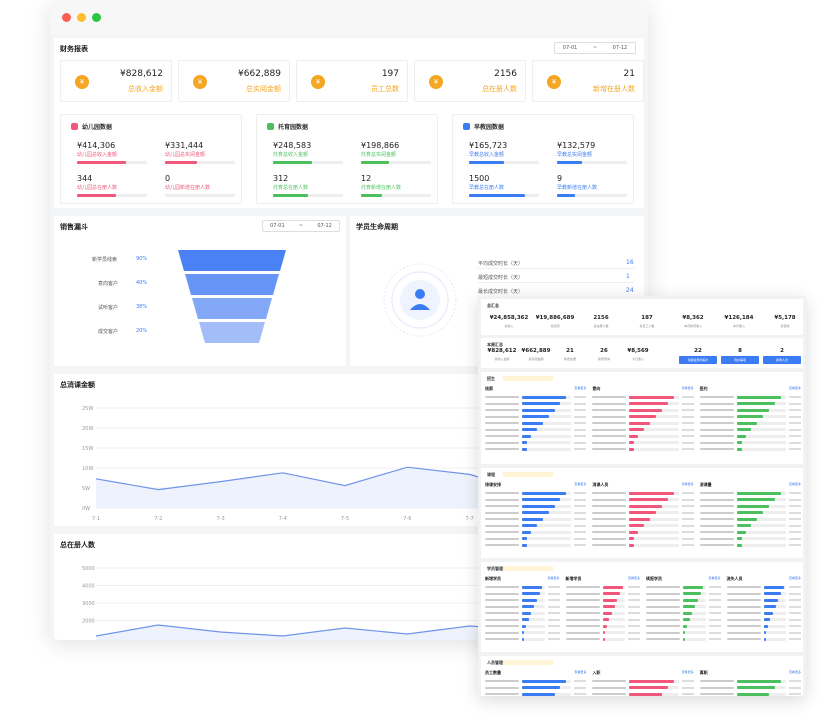  What do you see at coordinates (560, 178) in the screenshot?
I see `school-stat-value: 9` at bounding box center [560, 178].